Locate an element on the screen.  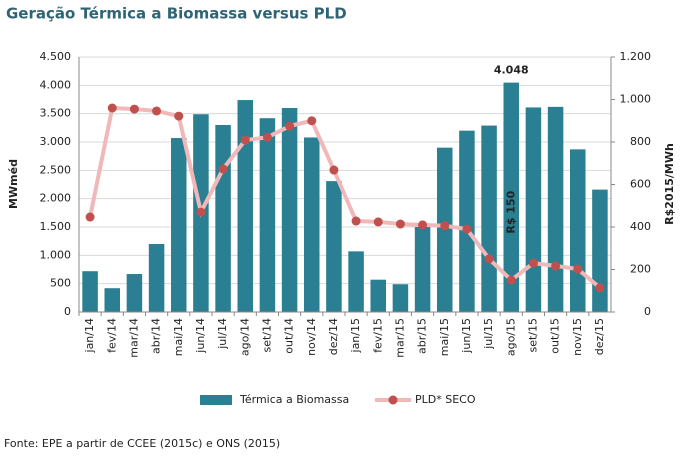
x-tick-label: abr/15 is located at coordinates (422, 336).